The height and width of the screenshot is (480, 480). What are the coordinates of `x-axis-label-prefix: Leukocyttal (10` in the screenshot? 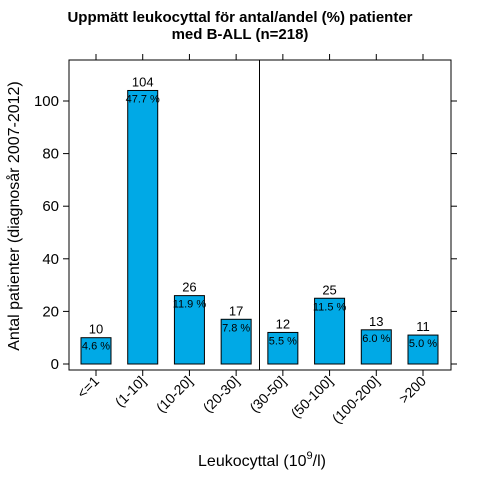 It's located at (252, 461).